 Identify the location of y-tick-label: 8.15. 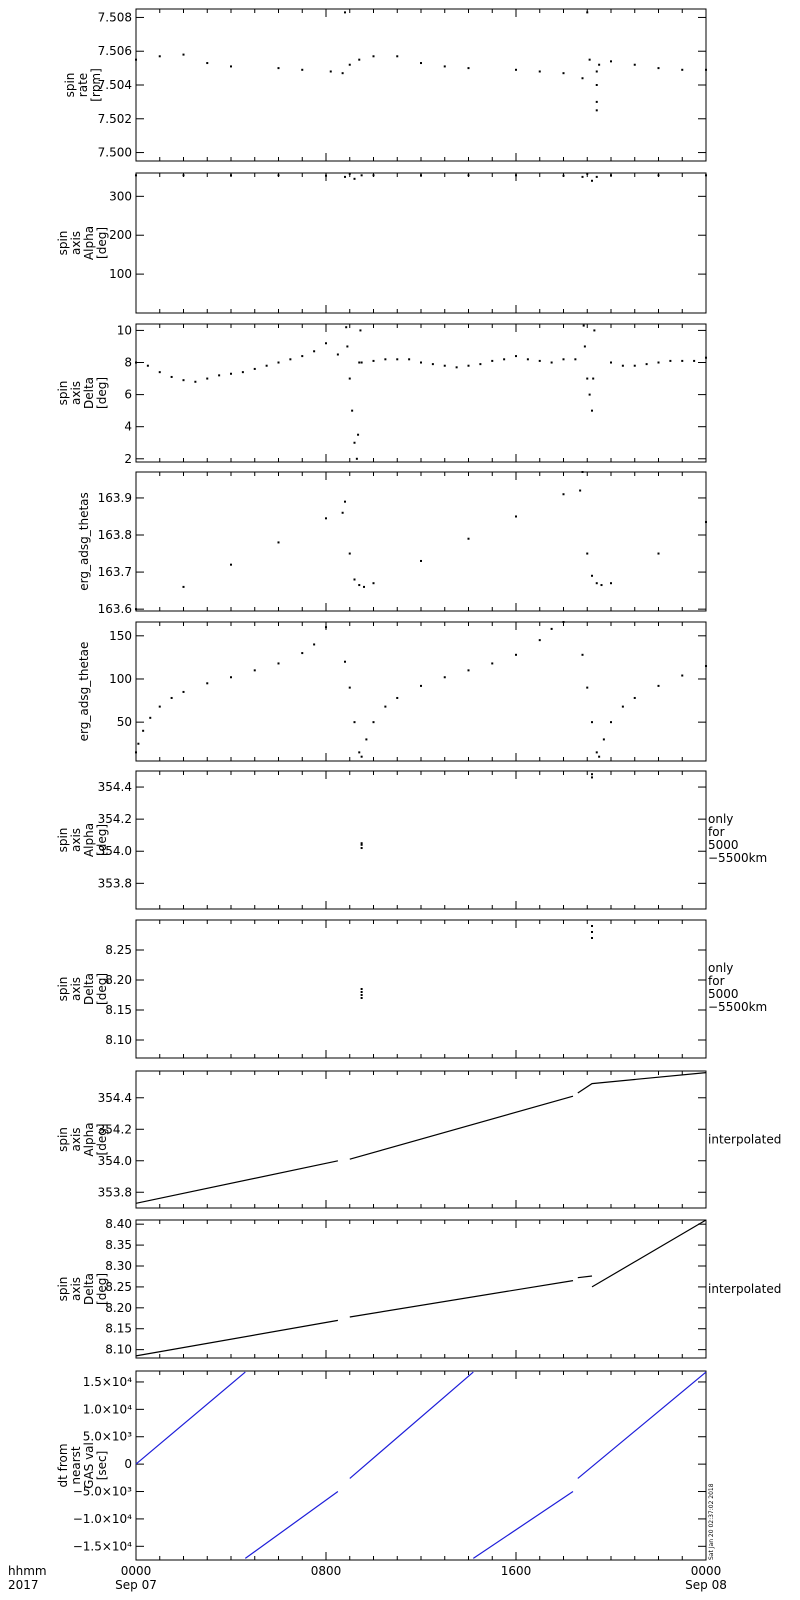
(118, 1010).